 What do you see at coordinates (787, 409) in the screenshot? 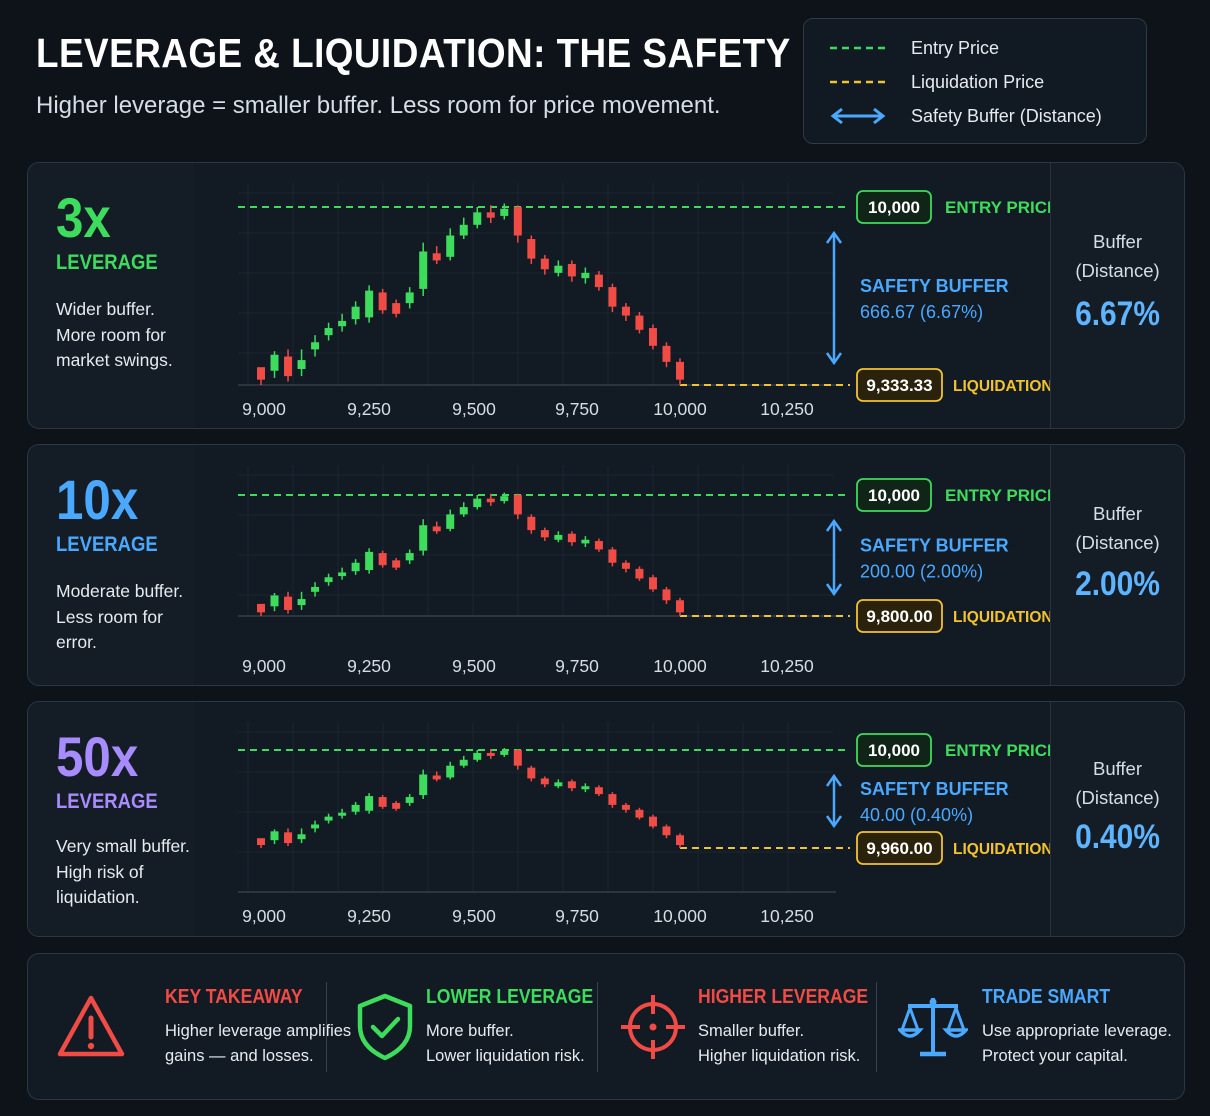
I see `x-tick-label: 10,250` at bounding box center [787, 409].